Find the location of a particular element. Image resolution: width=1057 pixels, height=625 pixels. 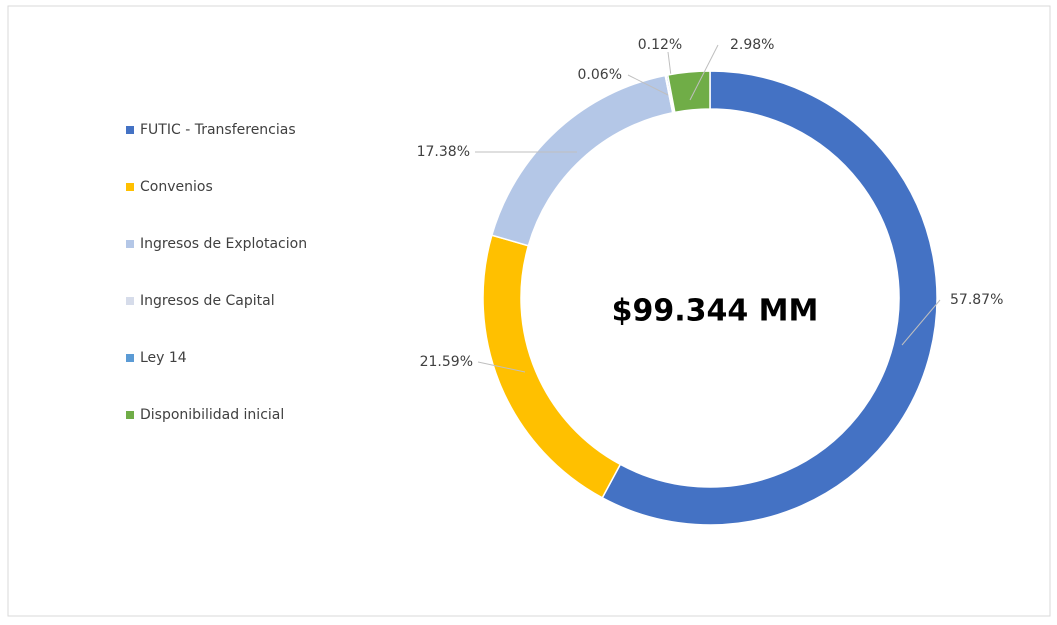

data-label: 0.06% is located at coordinates (600, 75).